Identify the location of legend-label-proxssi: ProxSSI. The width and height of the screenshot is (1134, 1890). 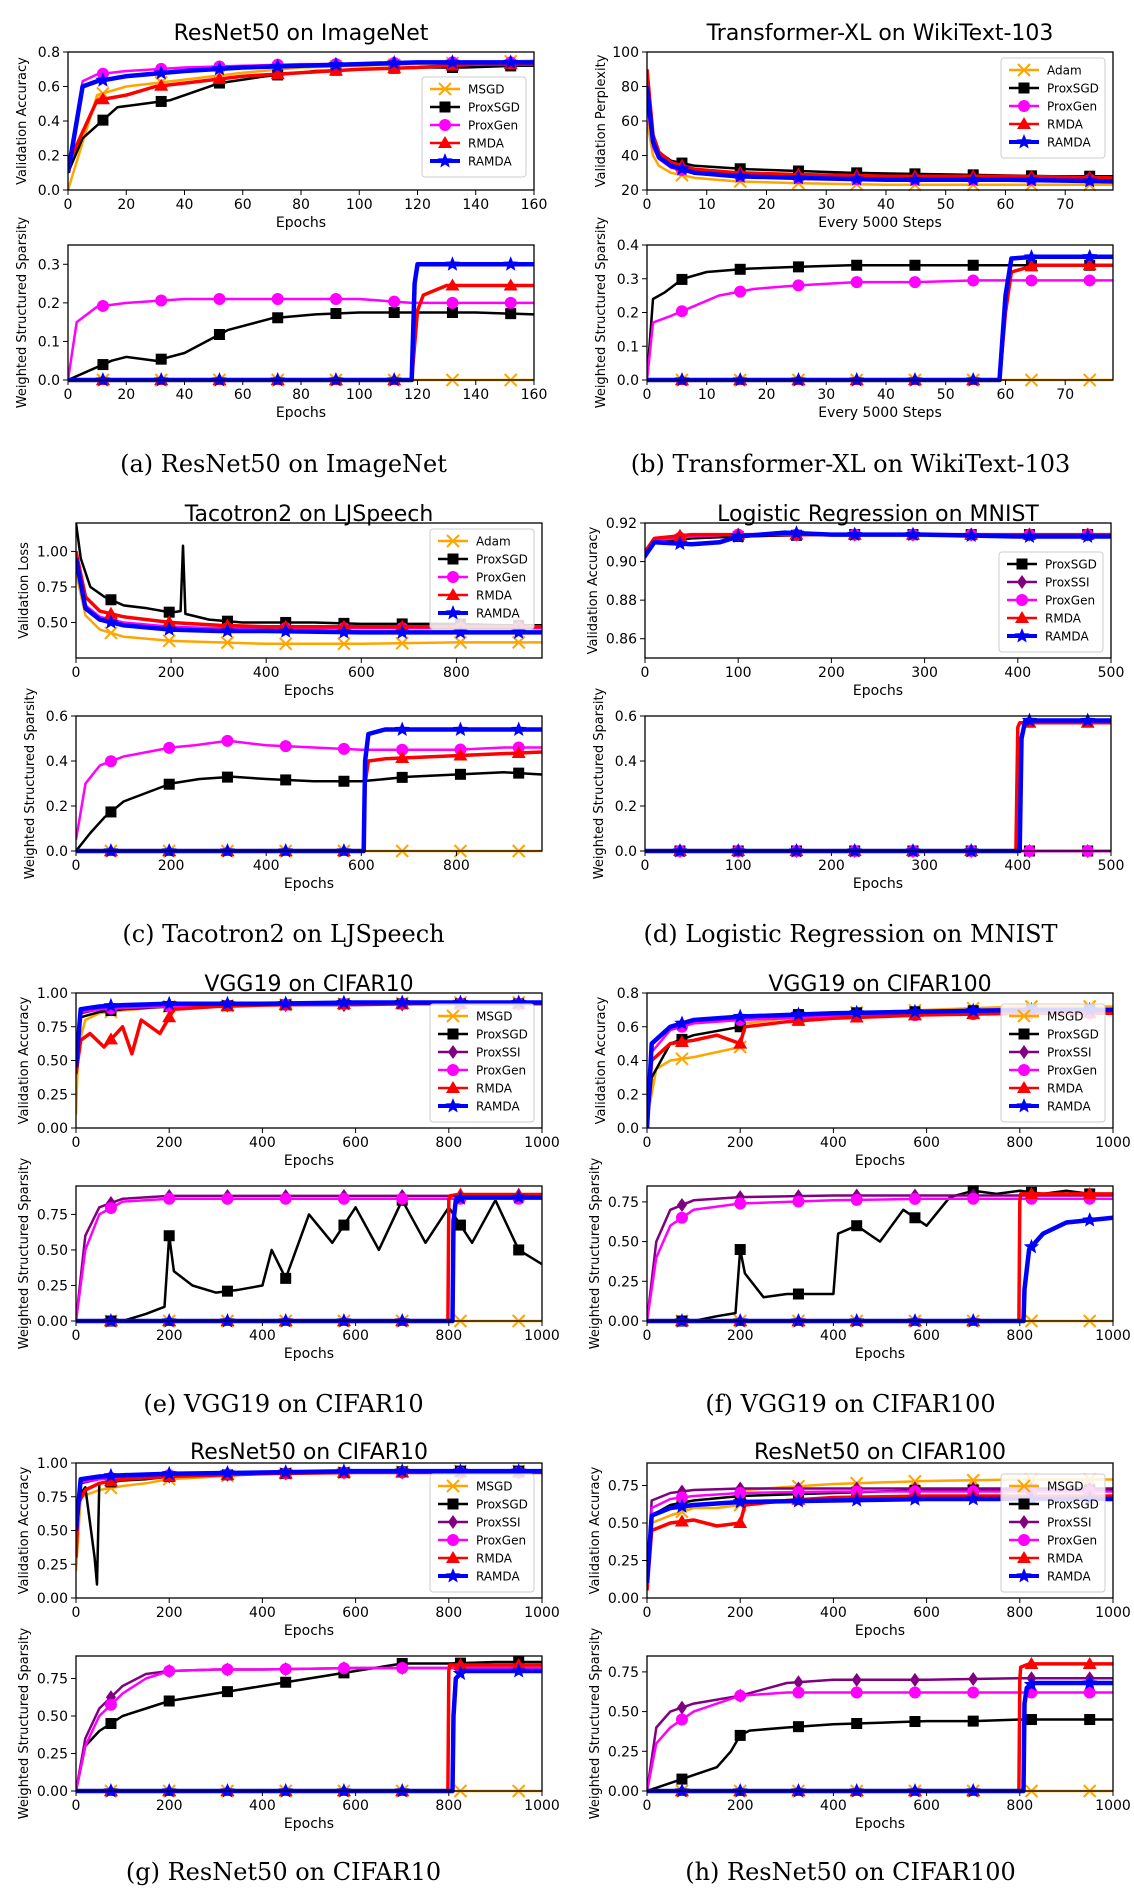
(1067, 583).